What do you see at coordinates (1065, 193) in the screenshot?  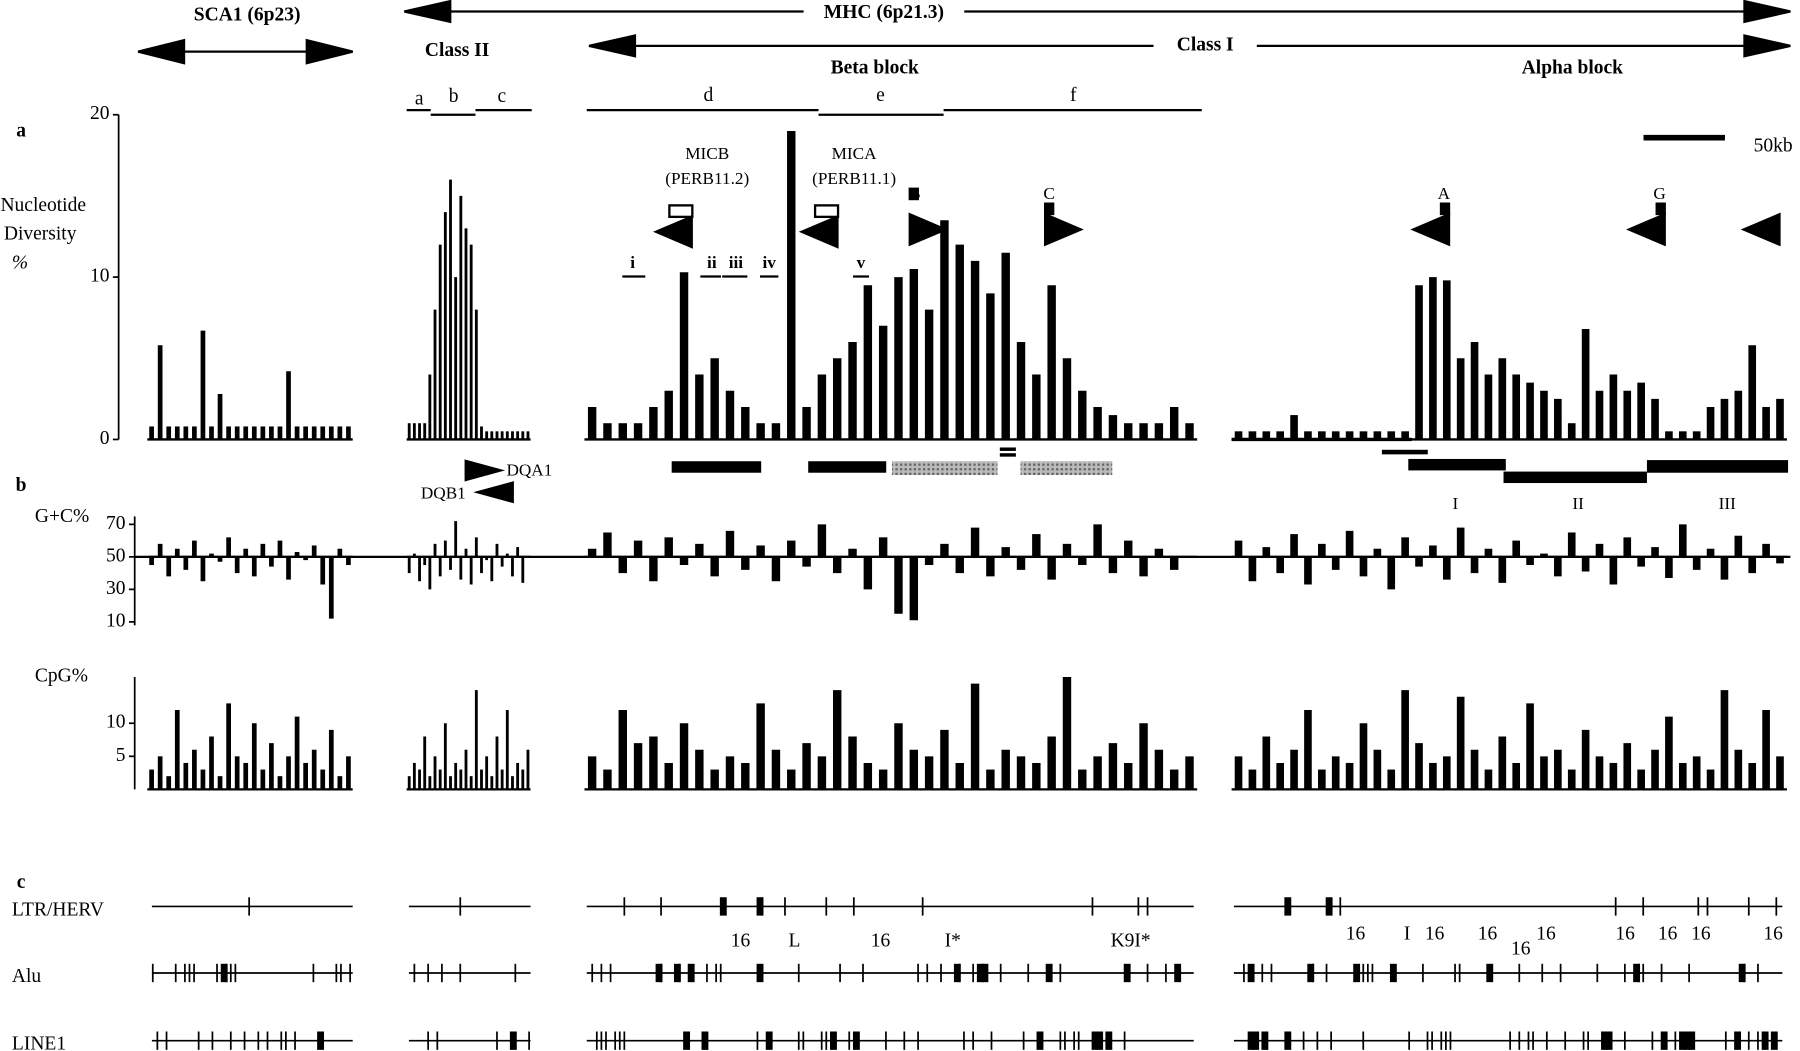 I see `segment-lines` at bounding box center [1065, 193].